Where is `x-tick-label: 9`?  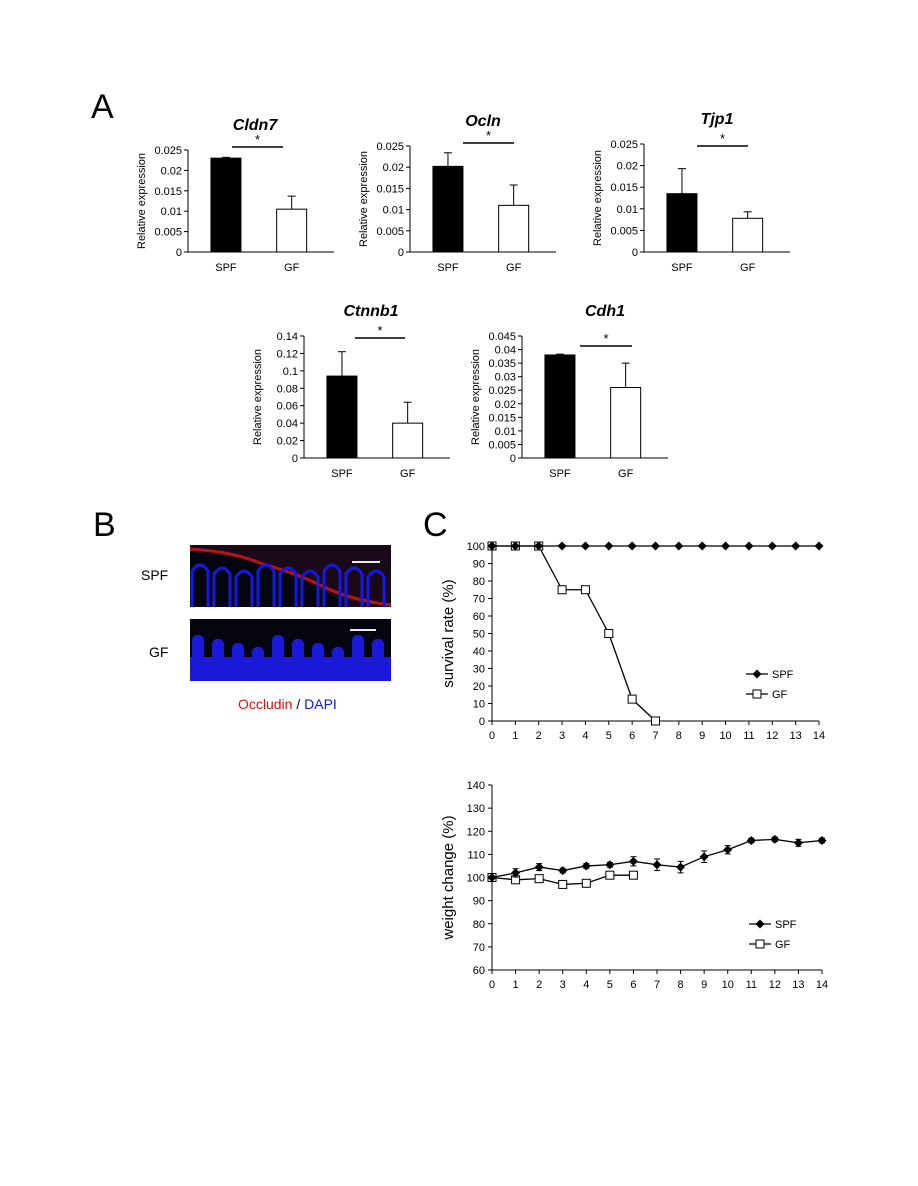
x-tick-label: 9 is located at coordinates (704, 985).